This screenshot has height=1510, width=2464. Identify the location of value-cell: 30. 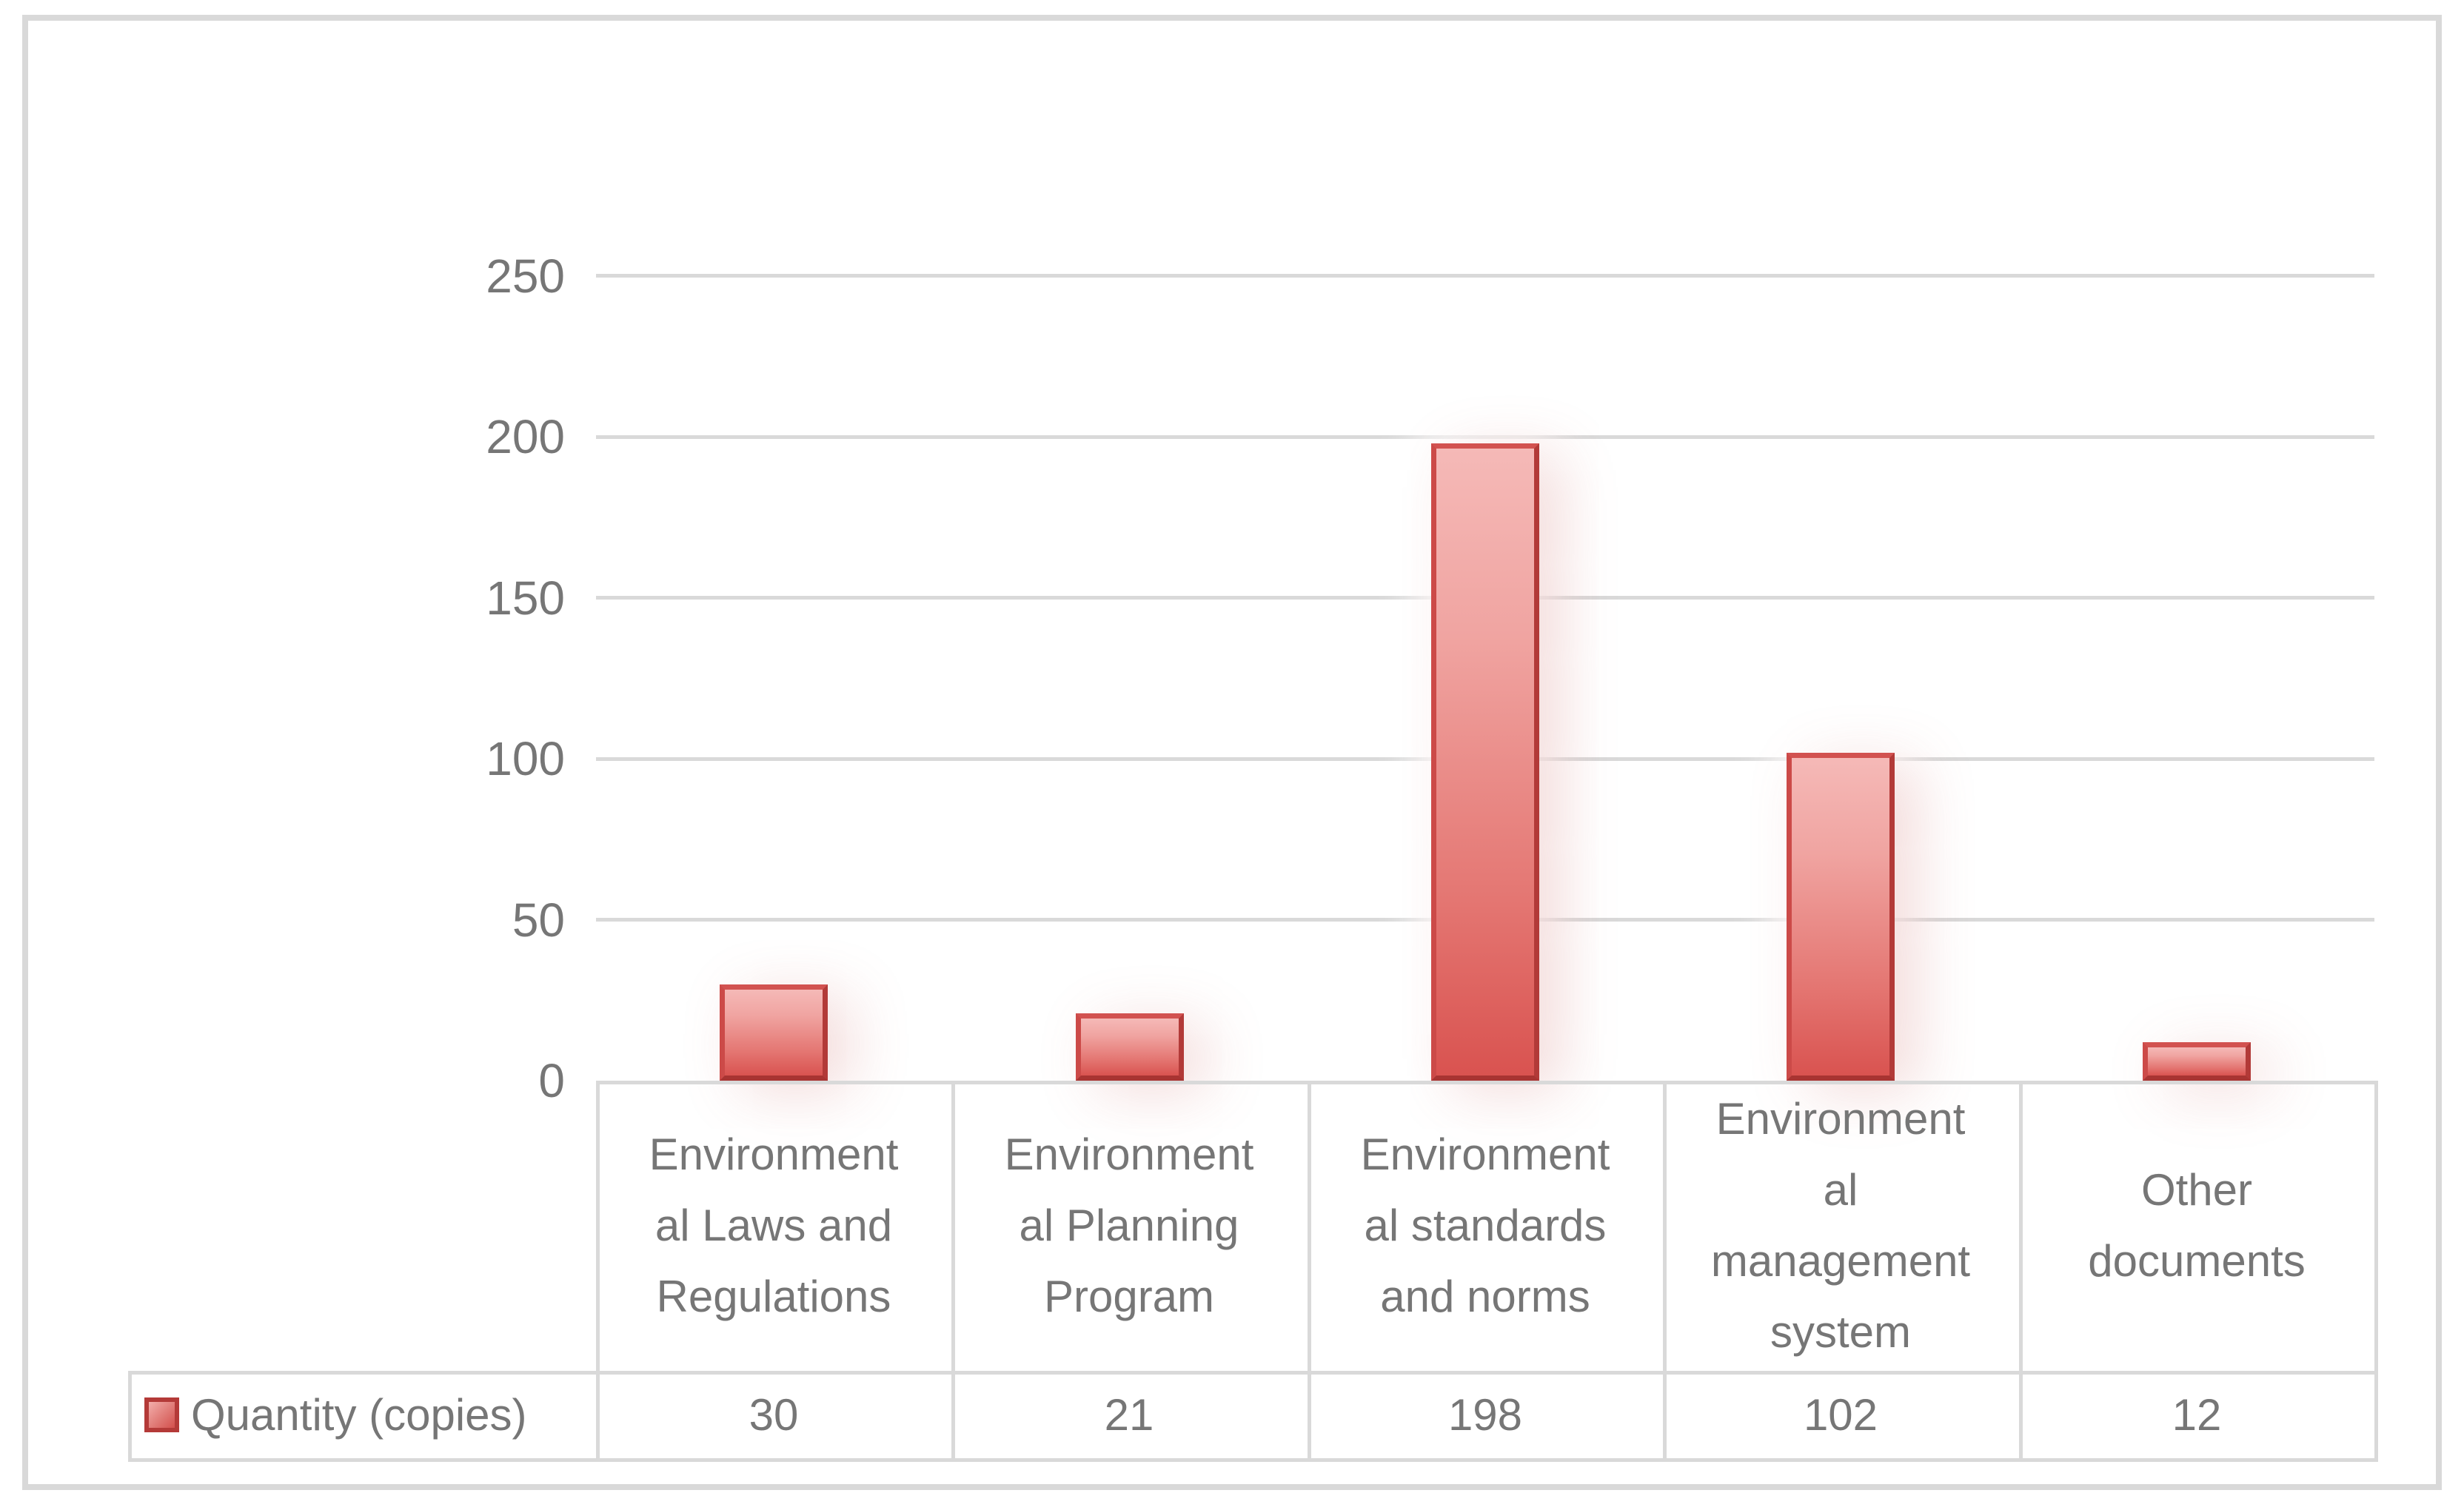
(774, 1415).